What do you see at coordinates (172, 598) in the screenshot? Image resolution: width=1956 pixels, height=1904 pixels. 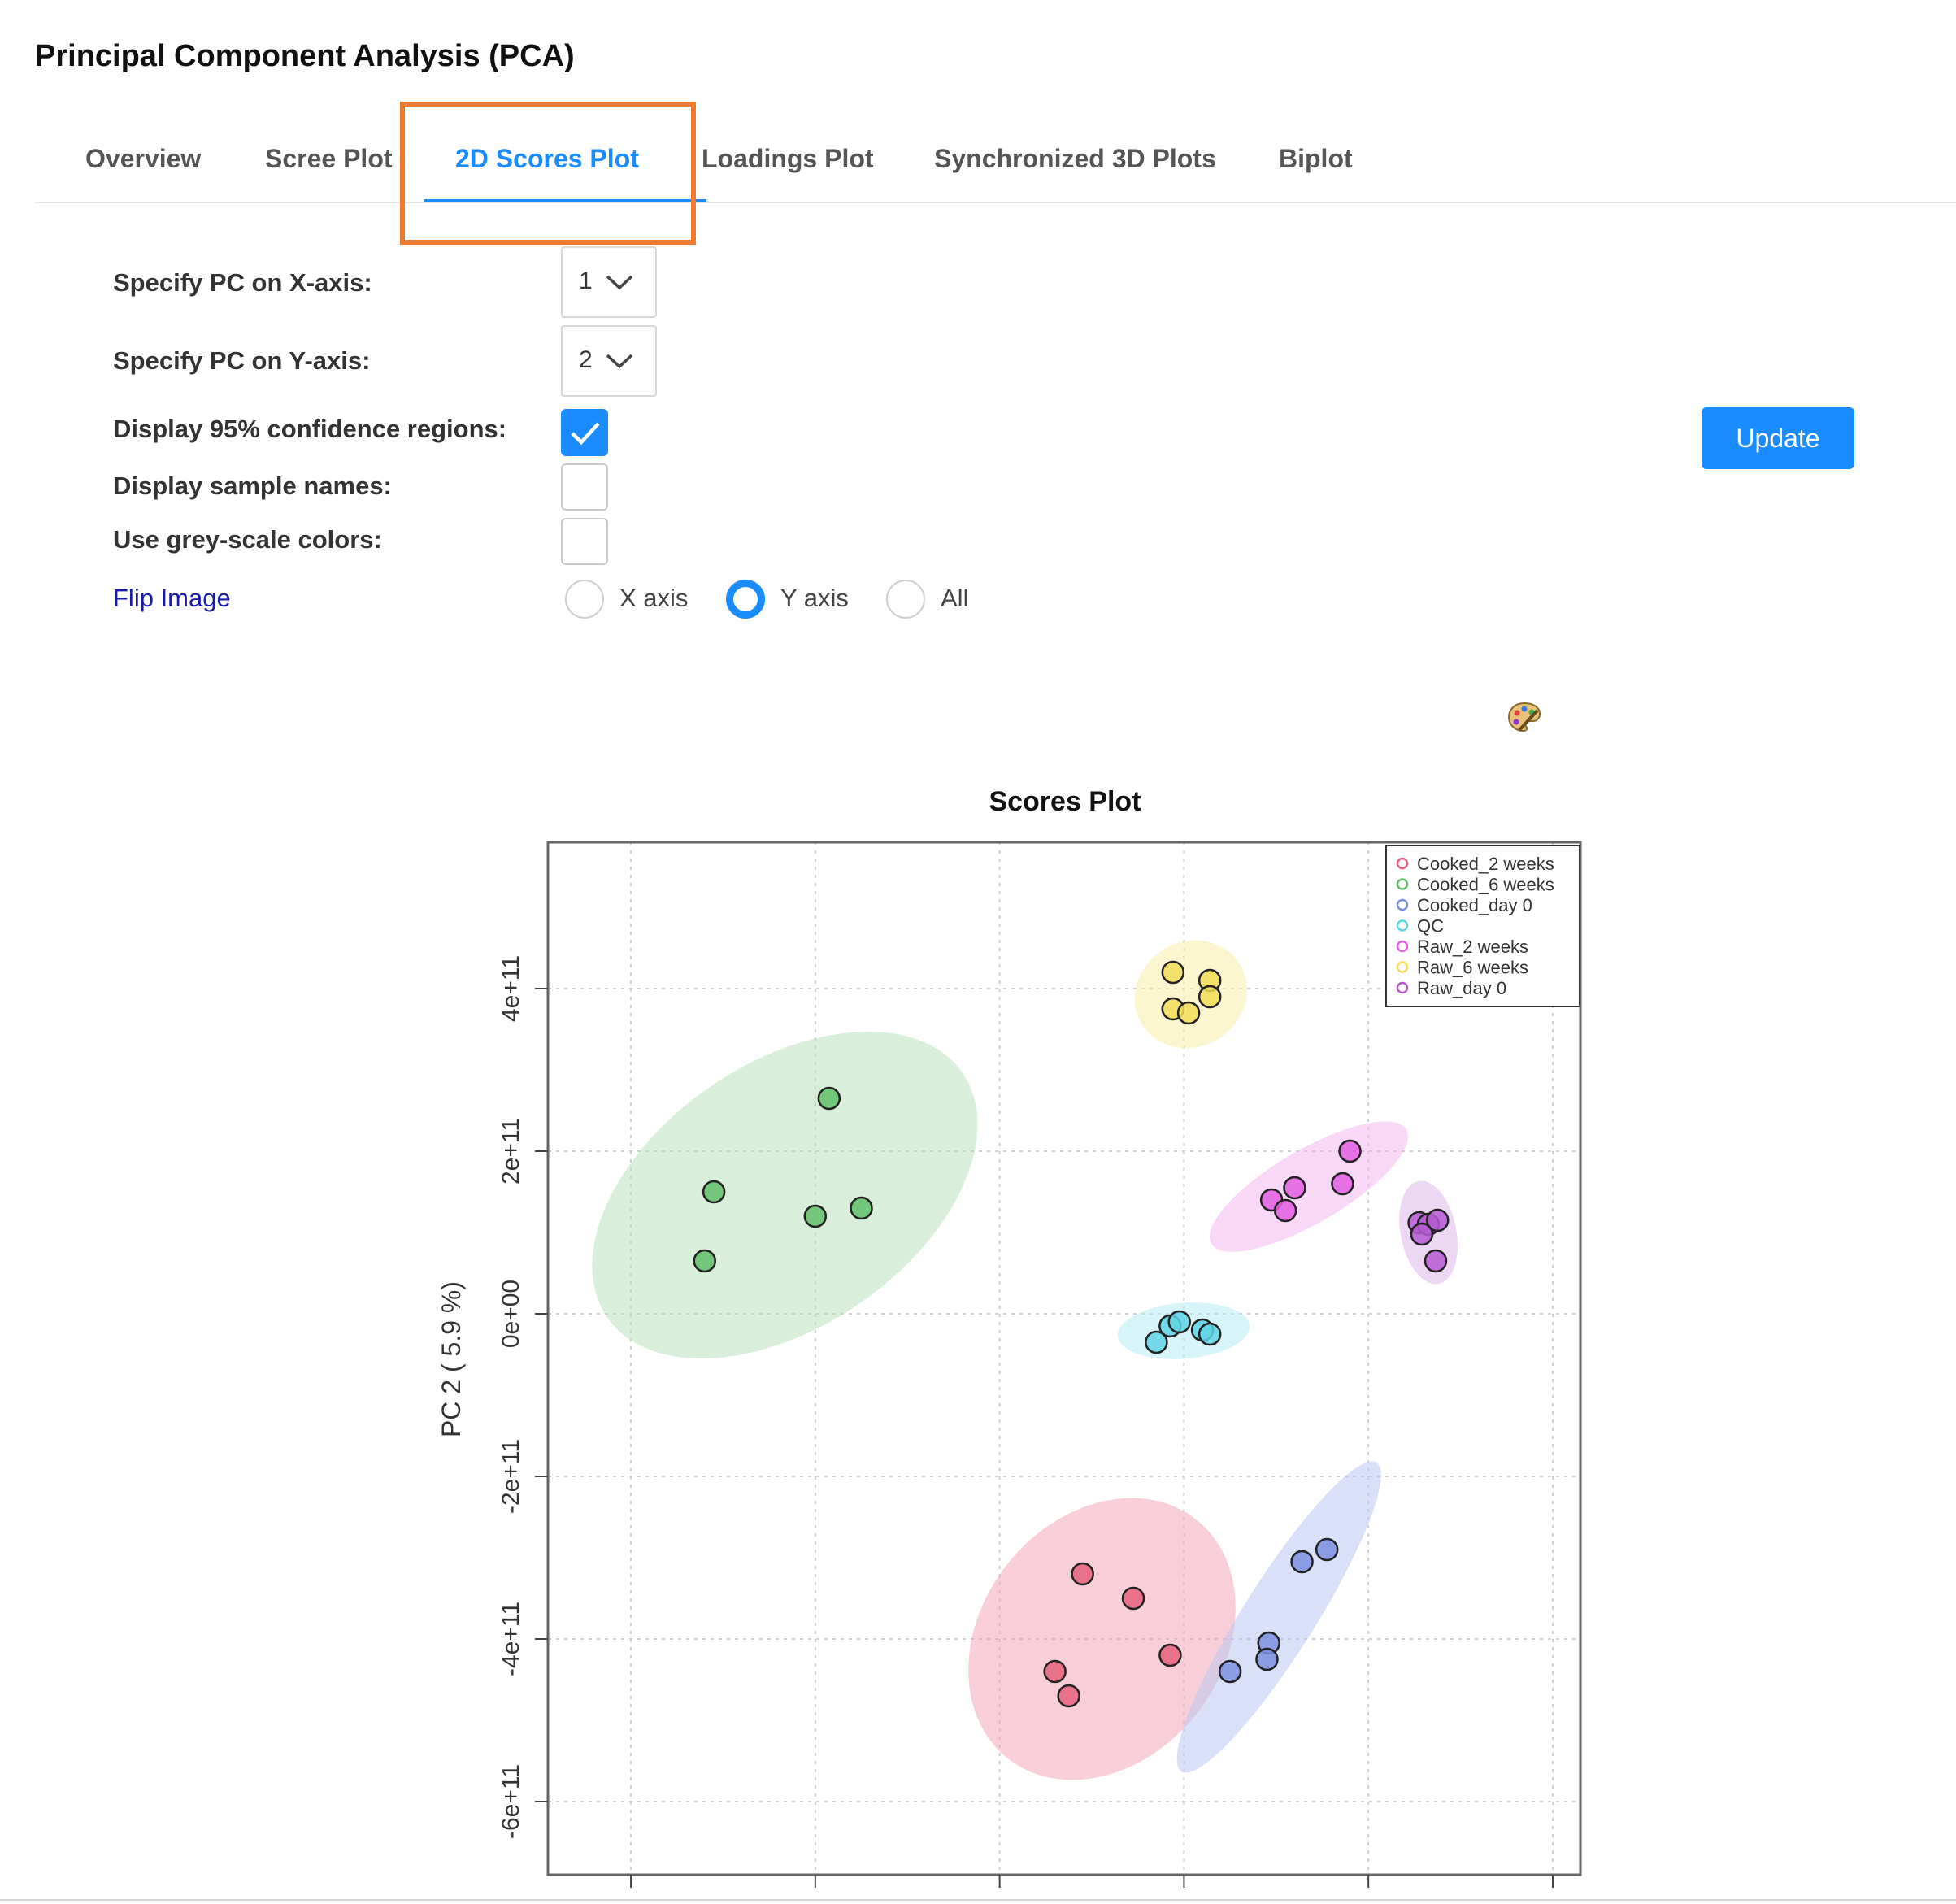 I see `flip-image-link: Flip Image` at bounding box center [172, 598].